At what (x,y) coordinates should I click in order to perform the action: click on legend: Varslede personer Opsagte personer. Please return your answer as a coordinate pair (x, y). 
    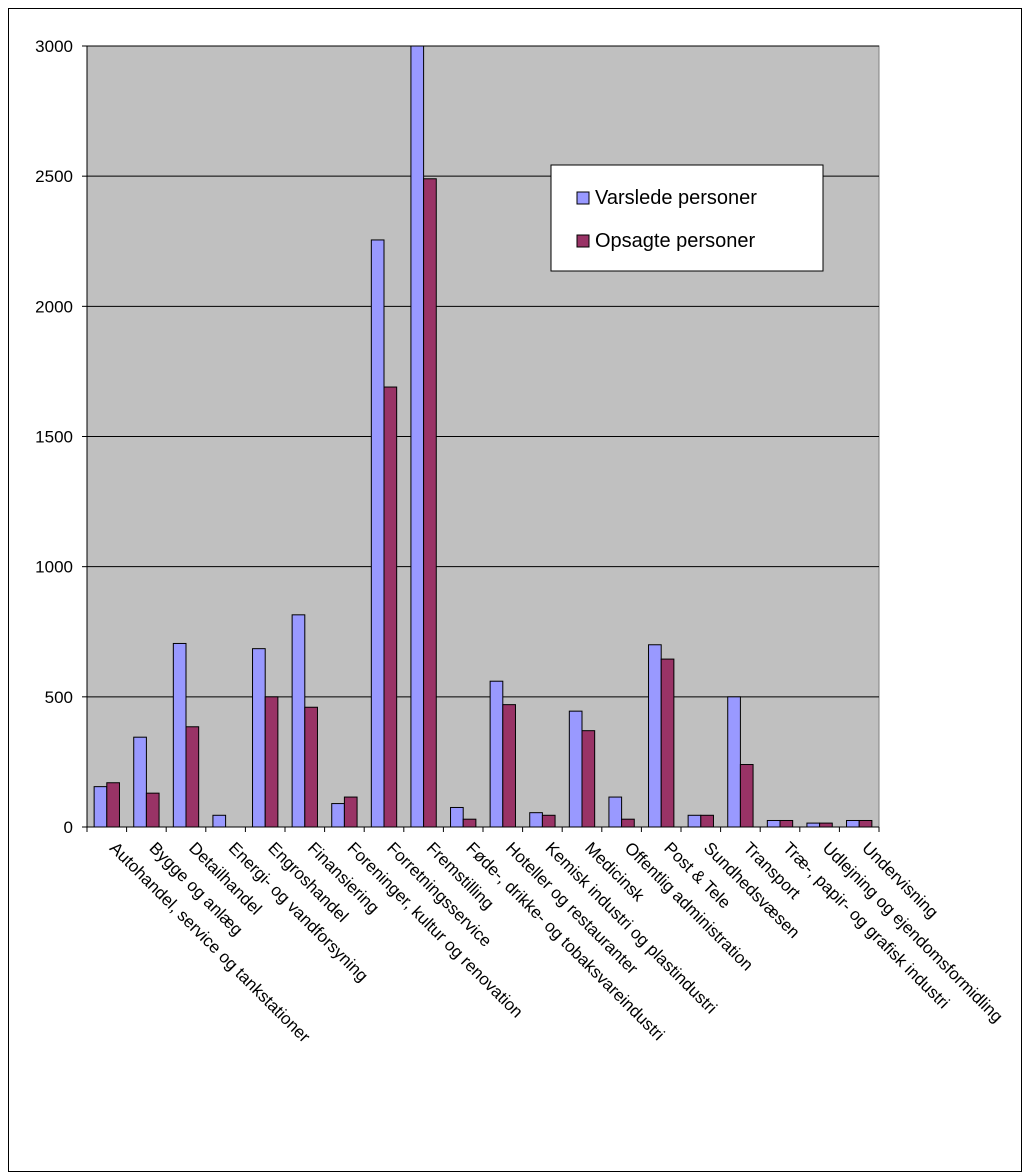
    Looking at the image, I should click on (687, 218).